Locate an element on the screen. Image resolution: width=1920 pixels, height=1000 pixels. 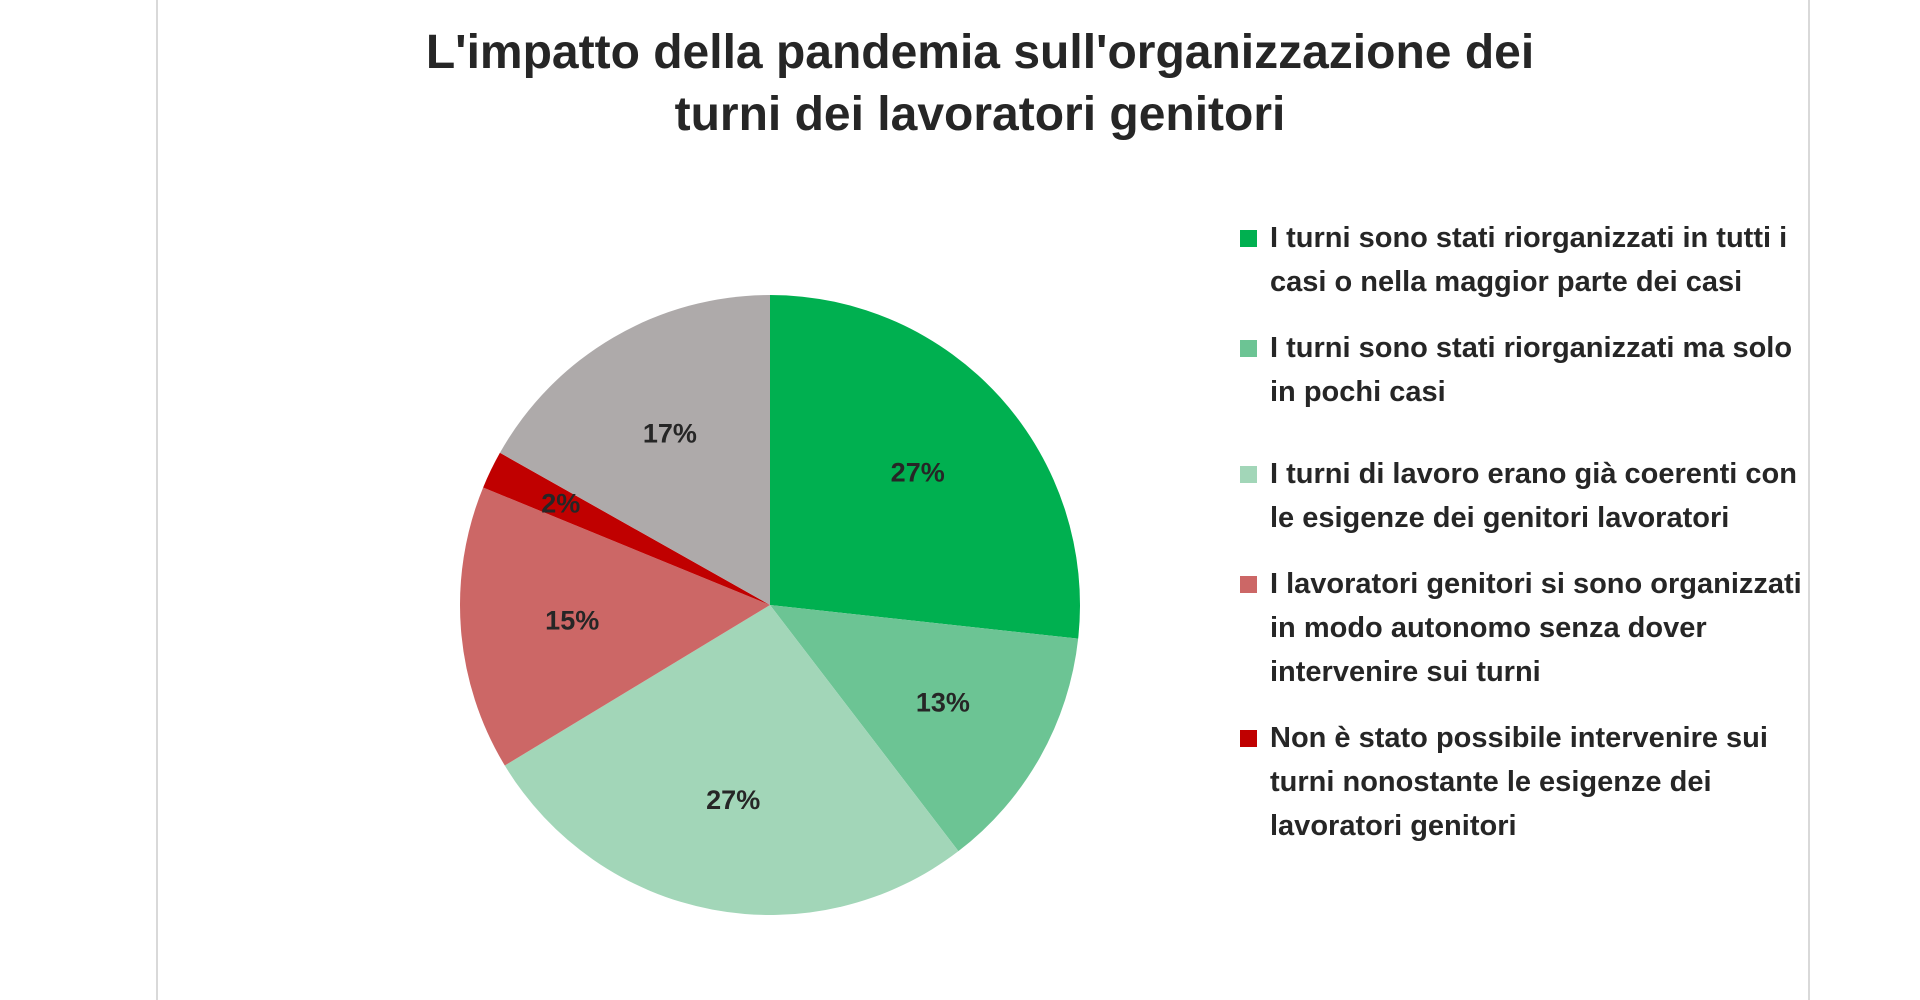
pie-slice-3-i-turni-di-lavoro is located at coordinates (731, 760).